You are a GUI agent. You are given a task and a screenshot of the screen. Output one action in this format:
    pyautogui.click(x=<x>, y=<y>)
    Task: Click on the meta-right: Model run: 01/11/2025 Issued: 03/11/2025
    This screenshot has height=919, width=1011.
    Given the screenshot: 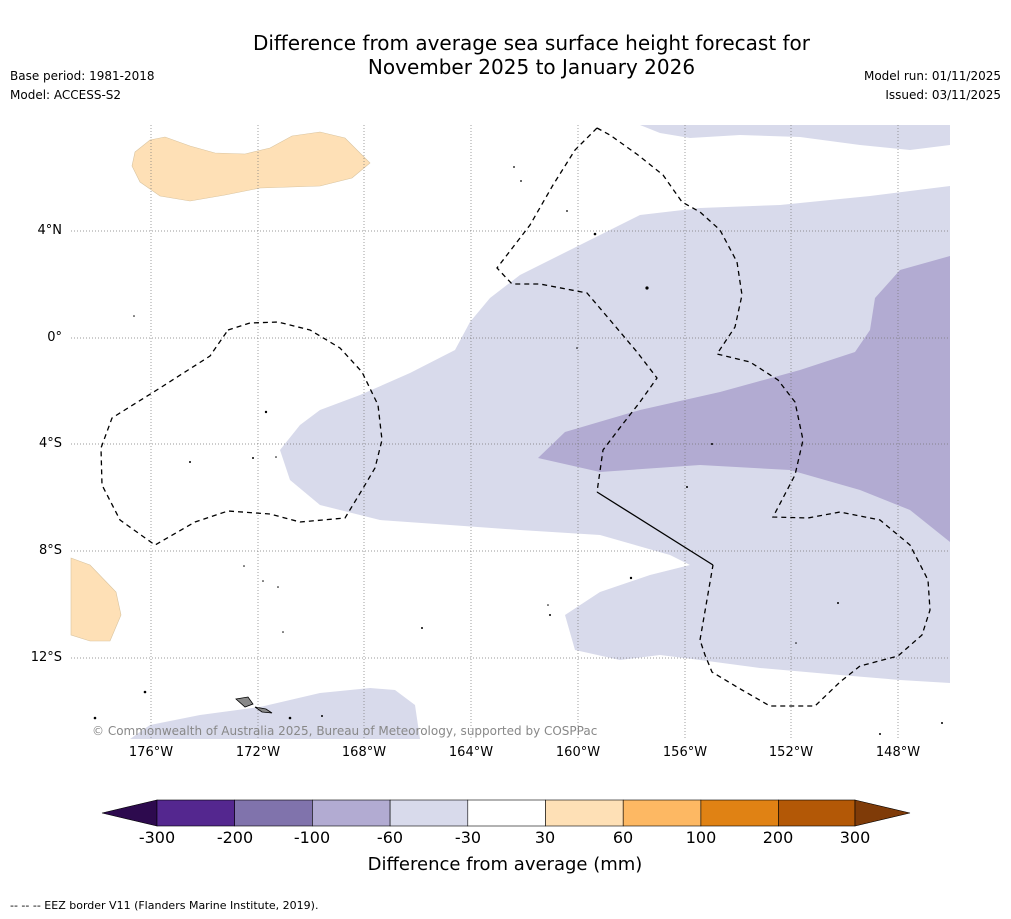 What is the action you would take?
    pyautogui.click(x=932, y=86)
    